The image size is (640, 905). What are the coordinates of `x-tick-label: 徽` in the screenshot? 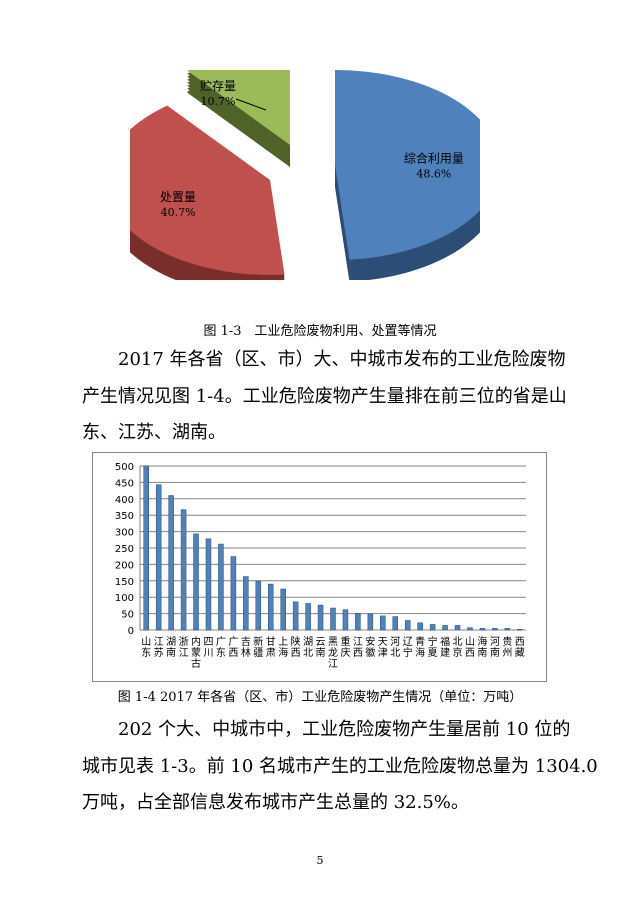 It's located at (370, 652).